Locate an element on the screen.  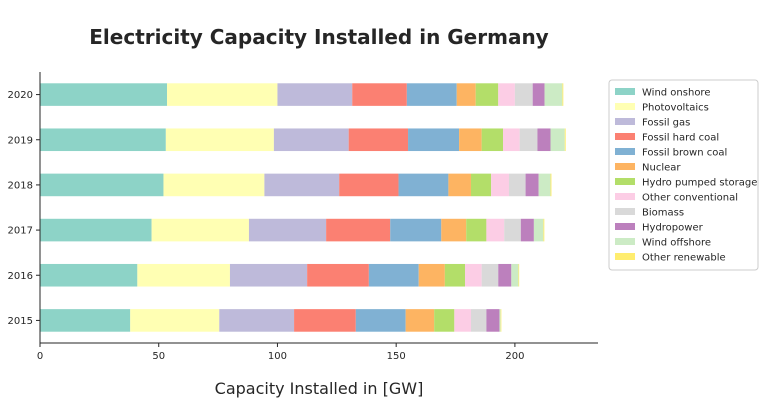
legend-label-other-renewable: Other renewable is located at coordinates (684, 258).